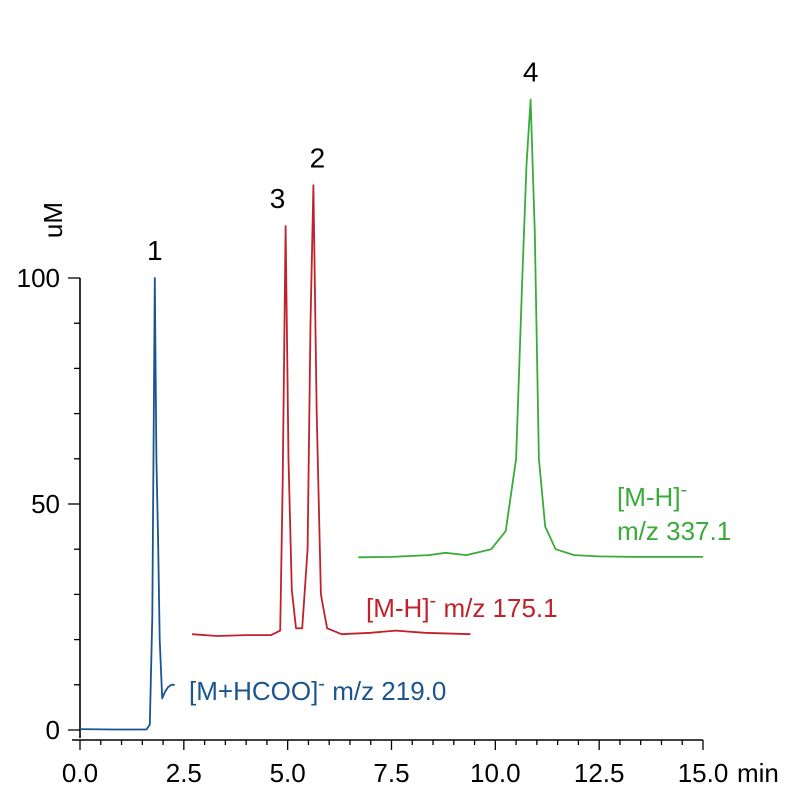 The height and width of the screenshot is (804, 797). I want to click on annotation-series-3-line-1: [M-H]-, so click(652, 495).